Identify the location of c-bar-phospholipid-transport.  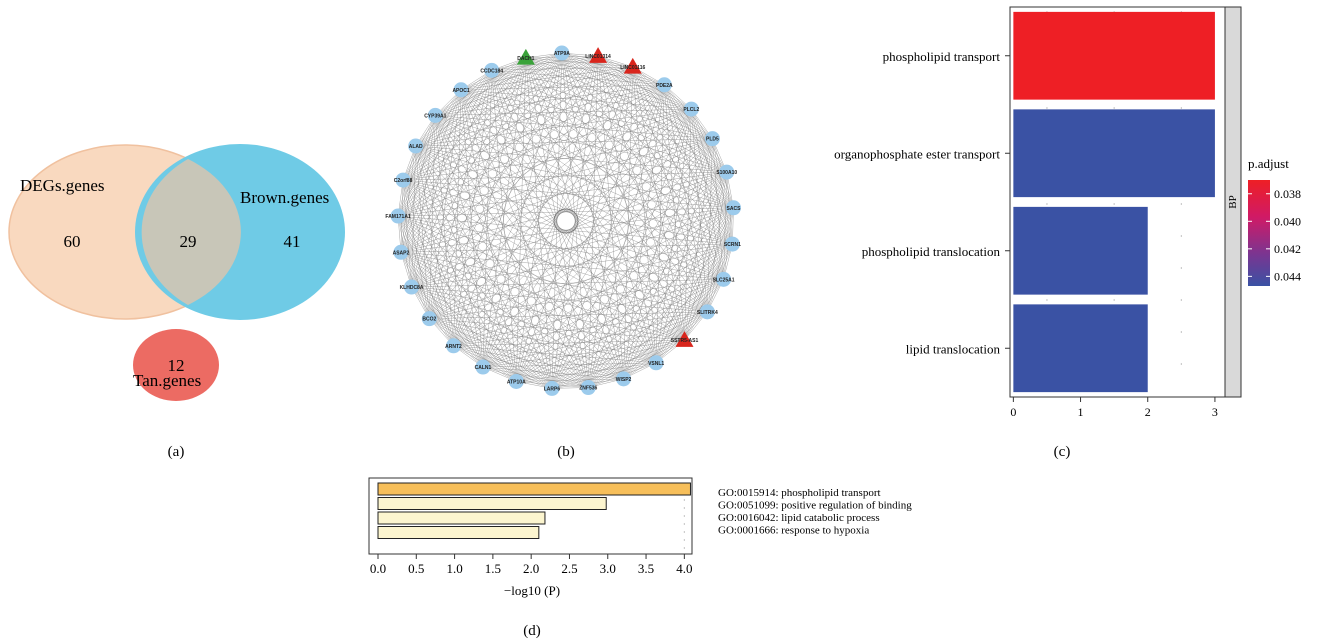
(1114, 55).